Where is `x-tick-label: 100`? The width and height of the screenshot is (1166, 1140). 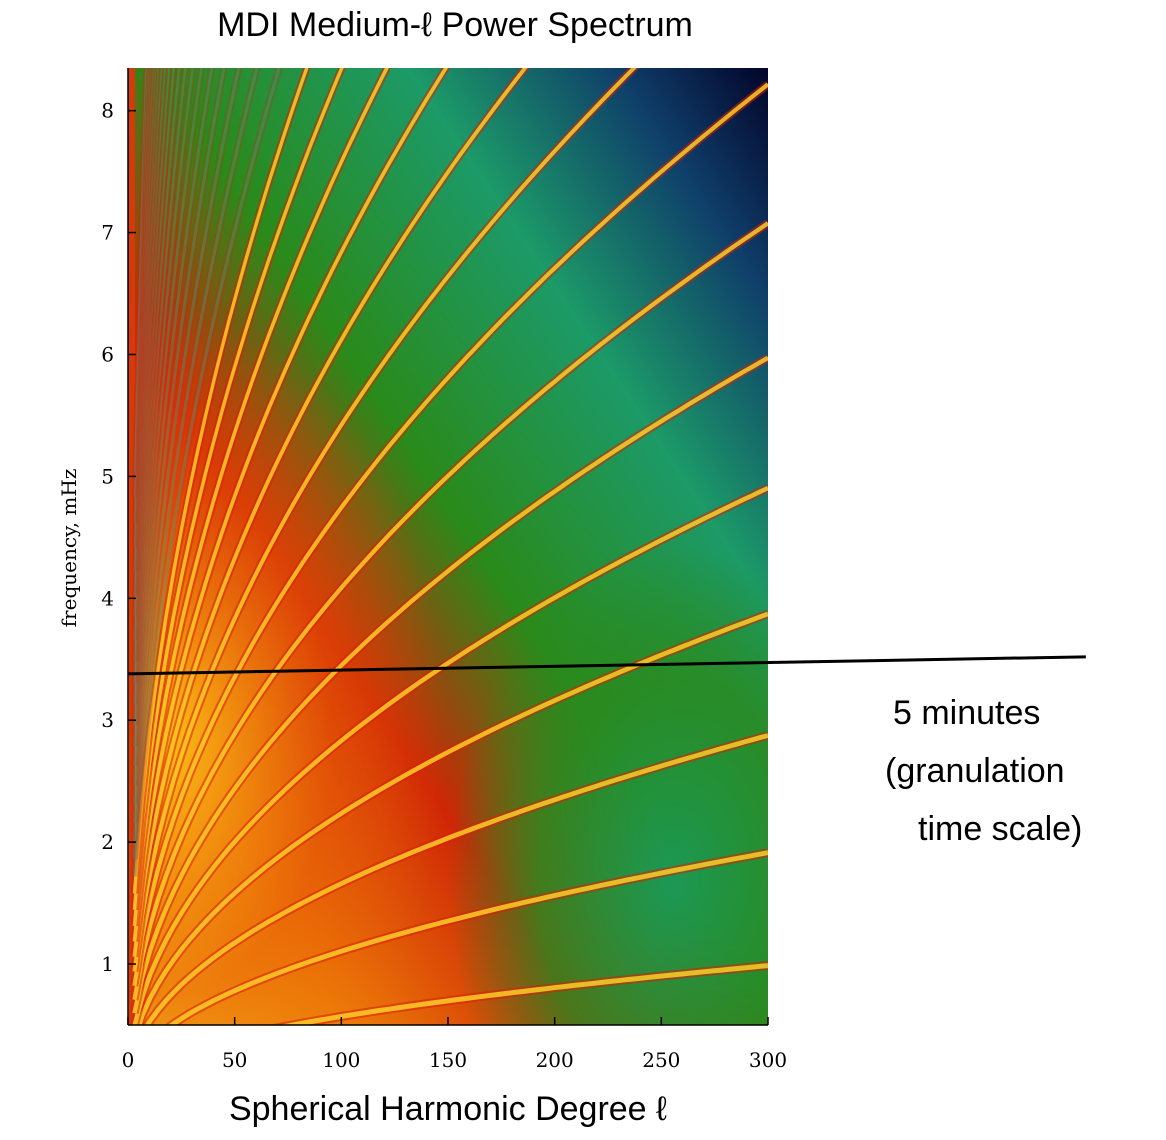 x-tick-label: 100 is located at coordinates (341, 1060).